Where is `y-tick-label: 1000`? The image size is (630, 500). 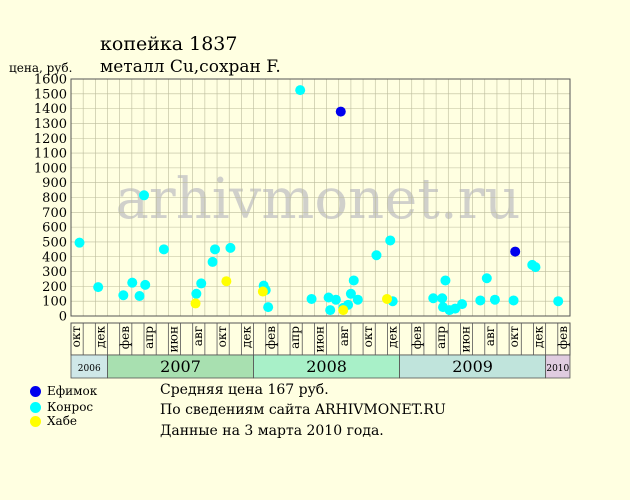
y-tick-label: 1000 is located at coordinates (50, 168).